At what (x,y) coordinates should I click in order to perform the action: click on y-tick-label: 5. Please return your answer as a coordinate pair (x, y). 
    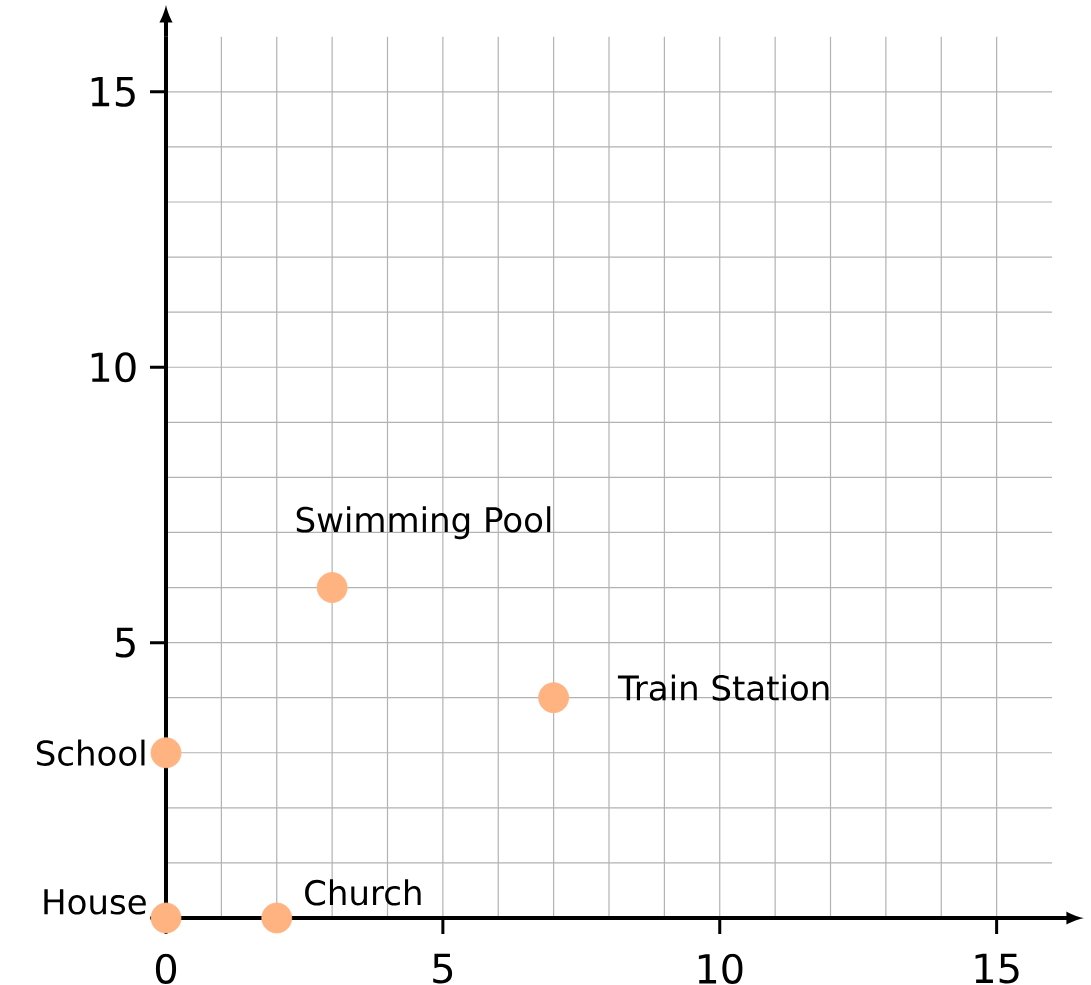
    Looking at the image, I should click on (125, 642).